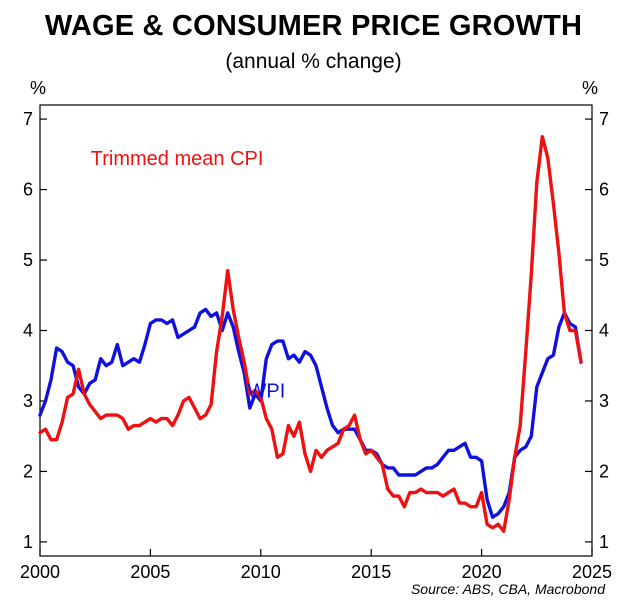  What do you see at coordinates (28, 119) in the screenshot?
I see `y-tick-label-left-7: 7` at bounding box center [28, 119].